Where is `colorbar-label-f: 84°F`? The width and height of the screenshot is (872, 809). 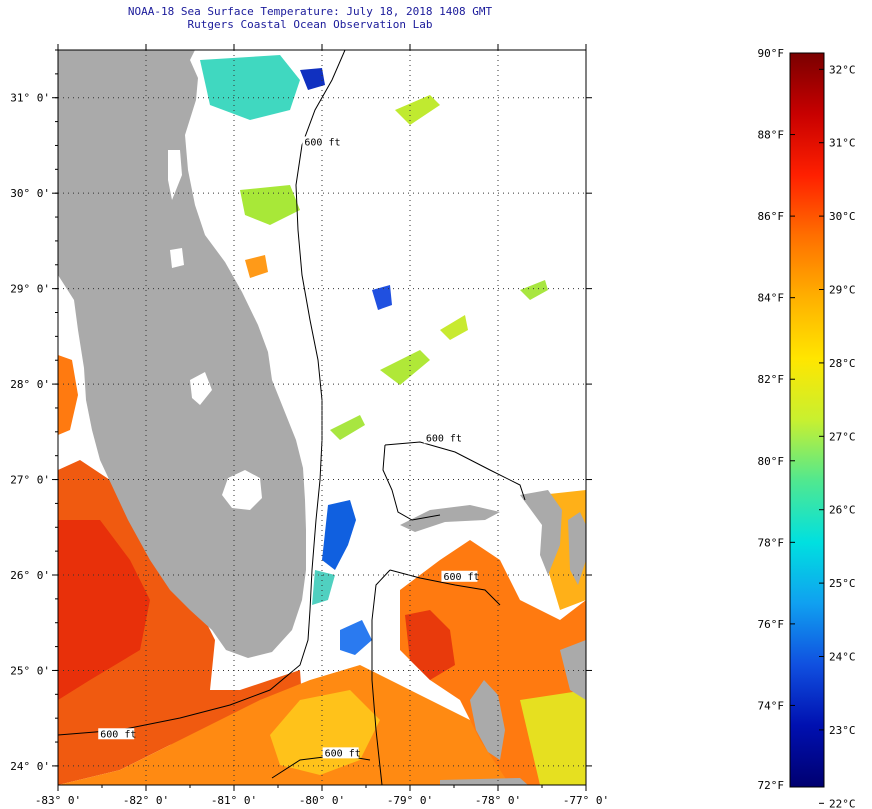 colorbar-label-f: 84°F is located at coordinates (771, 298).